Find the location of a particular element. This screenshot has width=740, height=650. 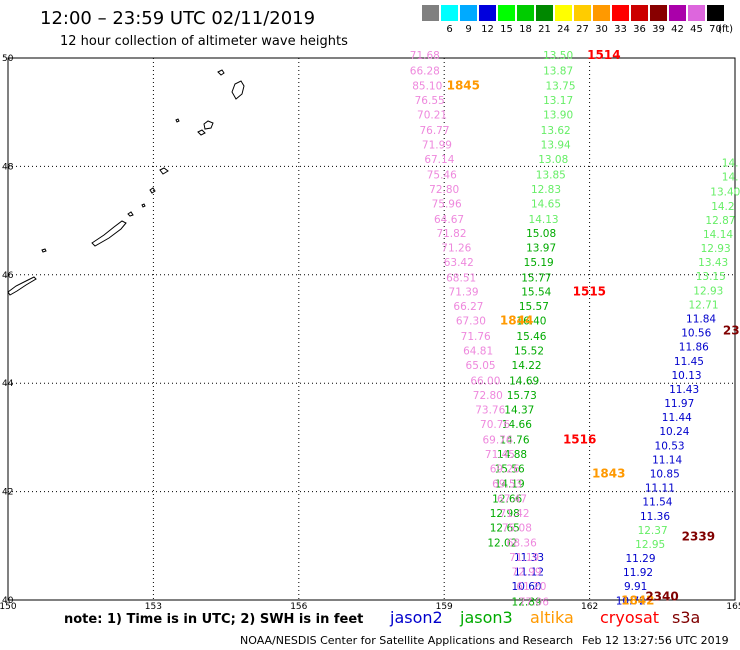

longitude-label: 150 is located at coordinates (8, 606).